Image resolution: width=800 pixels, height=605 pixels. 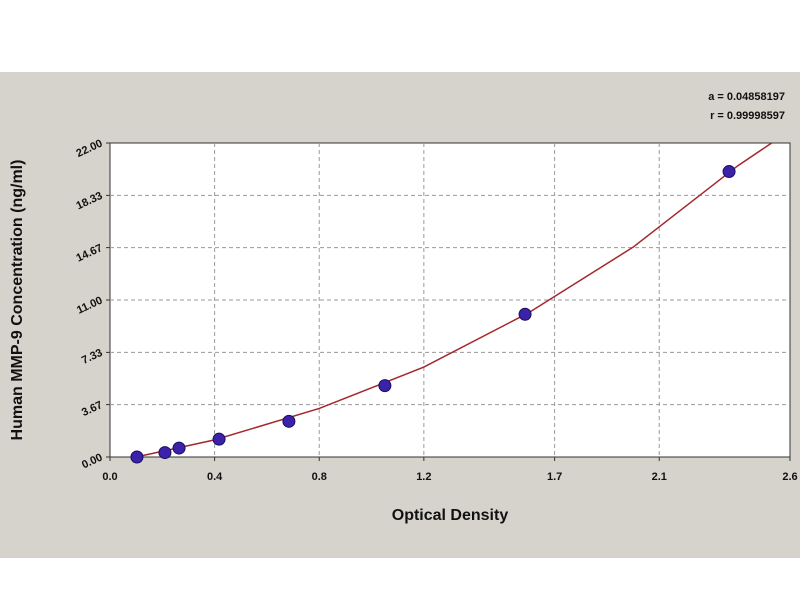 I want to click on x-tick-label: 2.1, so click(x=659, y=477).